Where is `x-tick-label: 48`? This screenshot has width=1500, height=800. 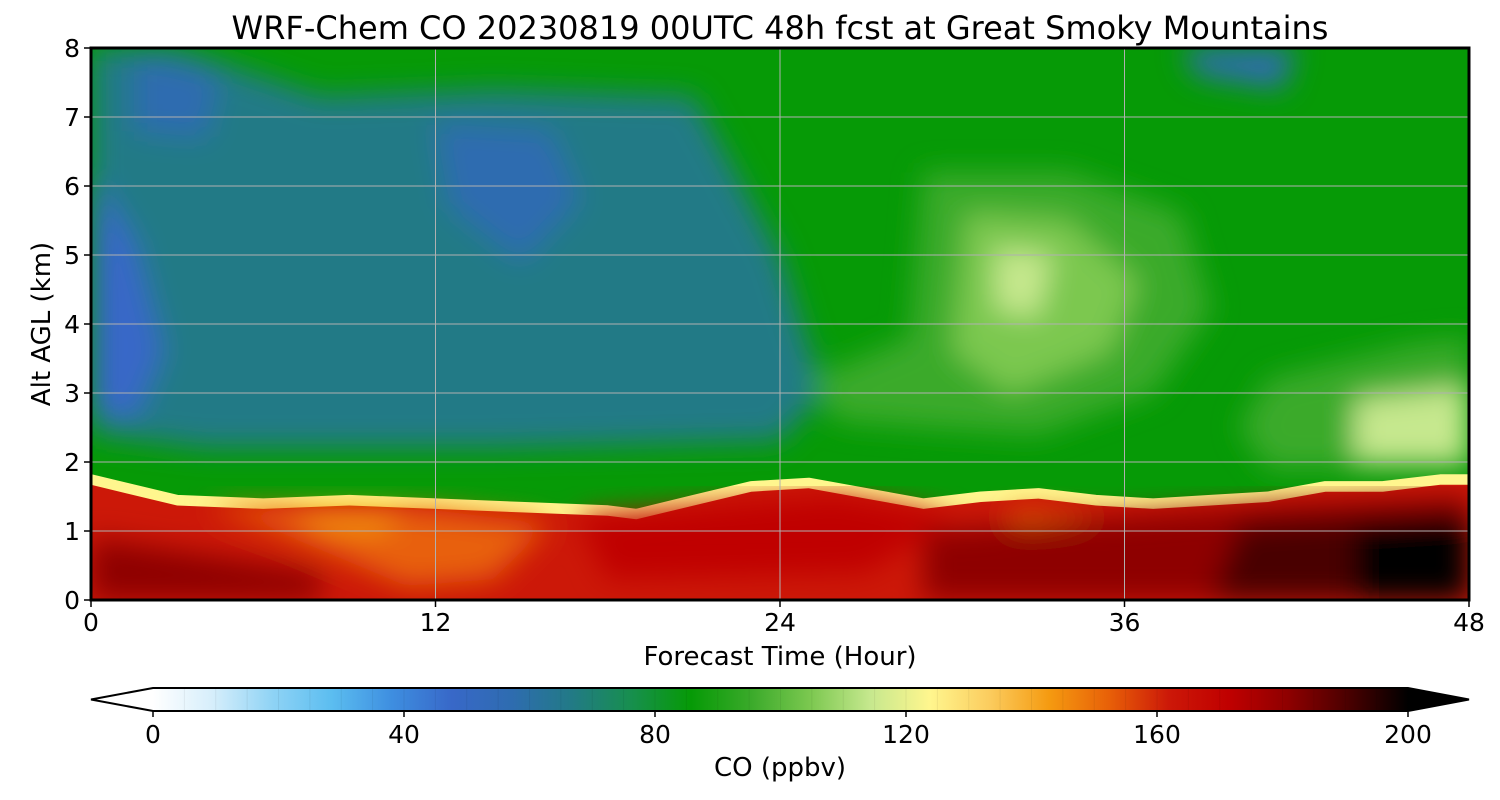
x-tick-label: 48 is located at coordinates (1469, 622).